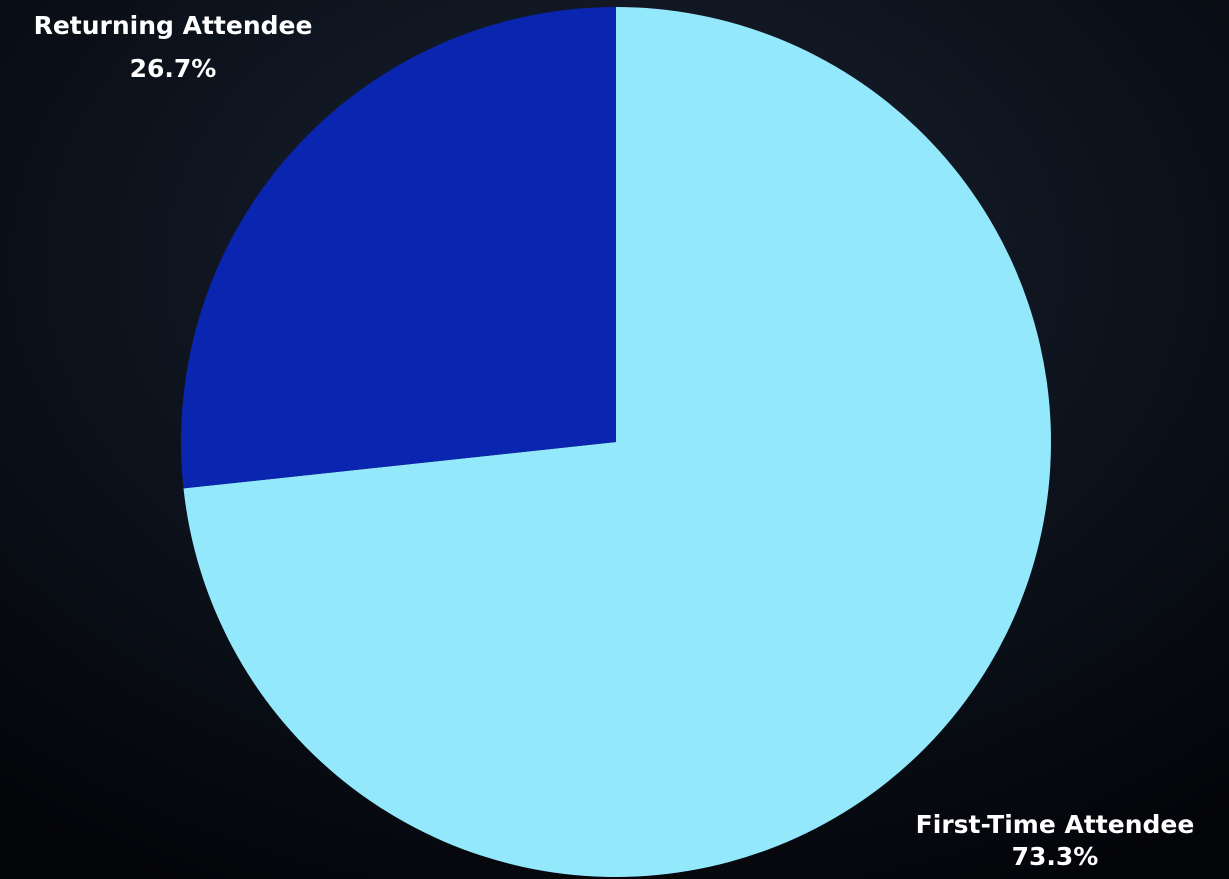 The image size is (1229, 879). What do you see at coordinates (173, 25) in the screenshot?
I see `slice-label: Returning Attendee` at bounding box center [173, 25].